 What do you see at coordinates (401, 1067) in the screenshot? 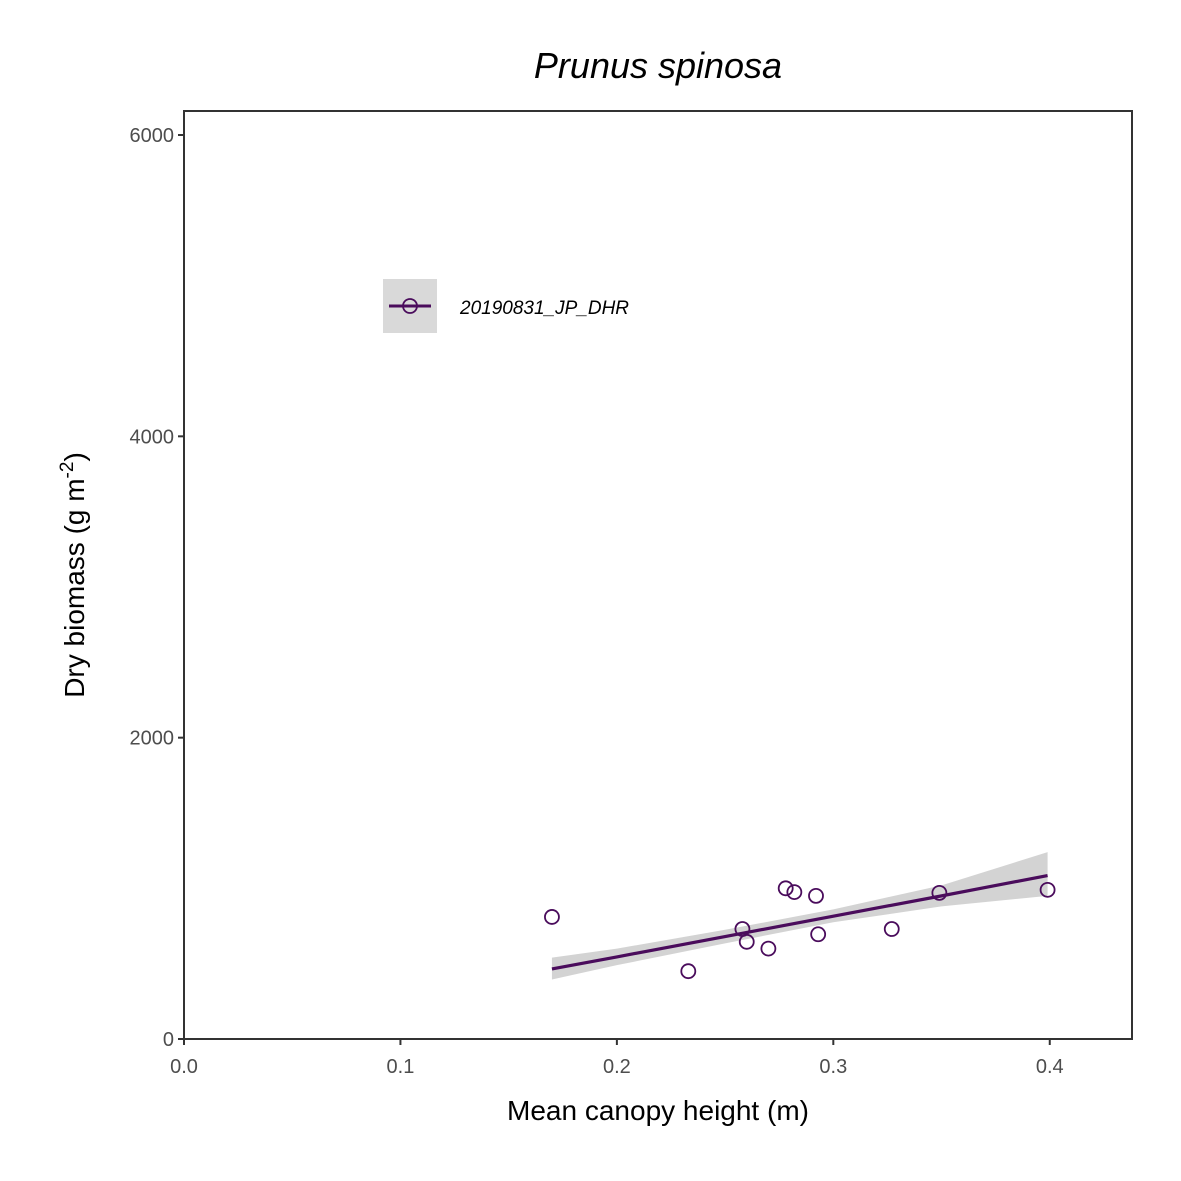
I see `x-tick-label: 0.1` at bounding box center [401, 1067].